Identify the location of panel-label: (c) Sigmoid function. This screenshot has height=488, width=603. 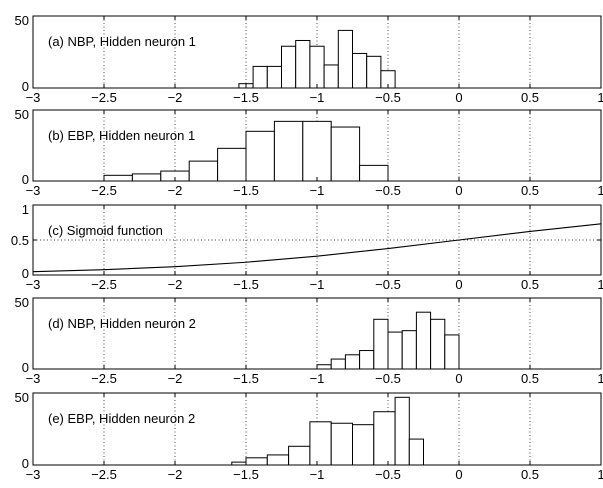
(105, 230).